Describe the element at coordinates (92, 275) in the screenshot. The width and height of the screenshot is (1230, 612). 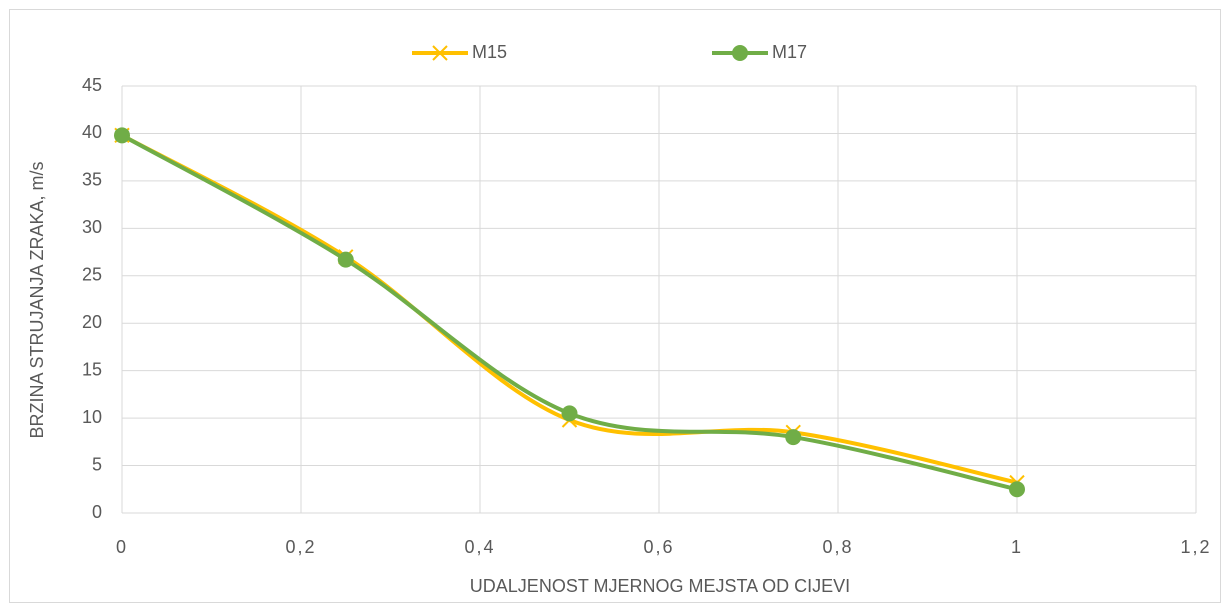
I see `y-tick-label: 25` at that location.